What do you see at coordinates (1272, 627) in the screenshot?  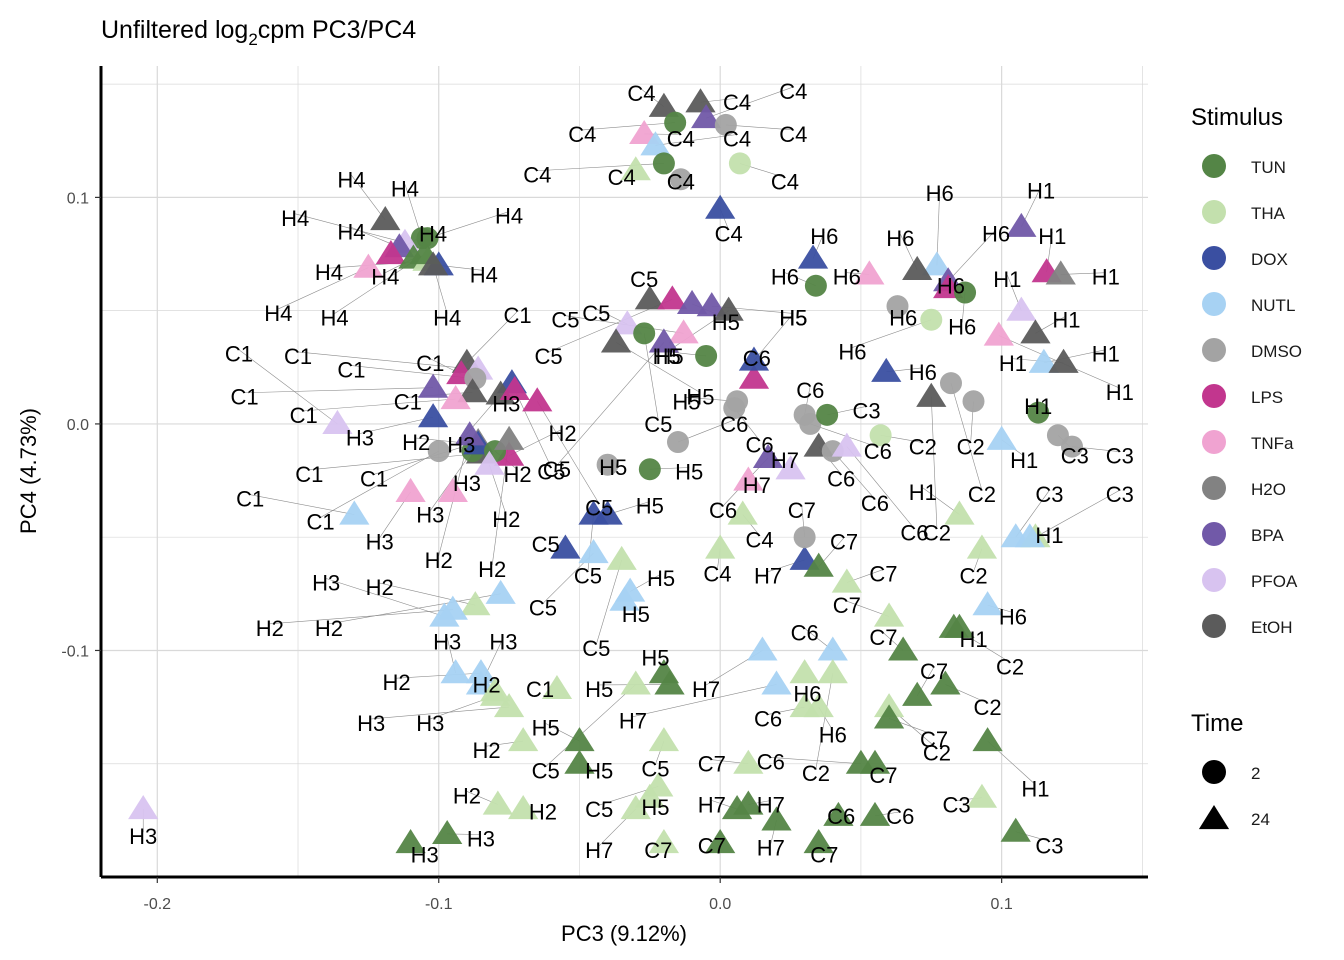 I see `legend-label-etoh: EtOH` at bounding box center [1272, 627].